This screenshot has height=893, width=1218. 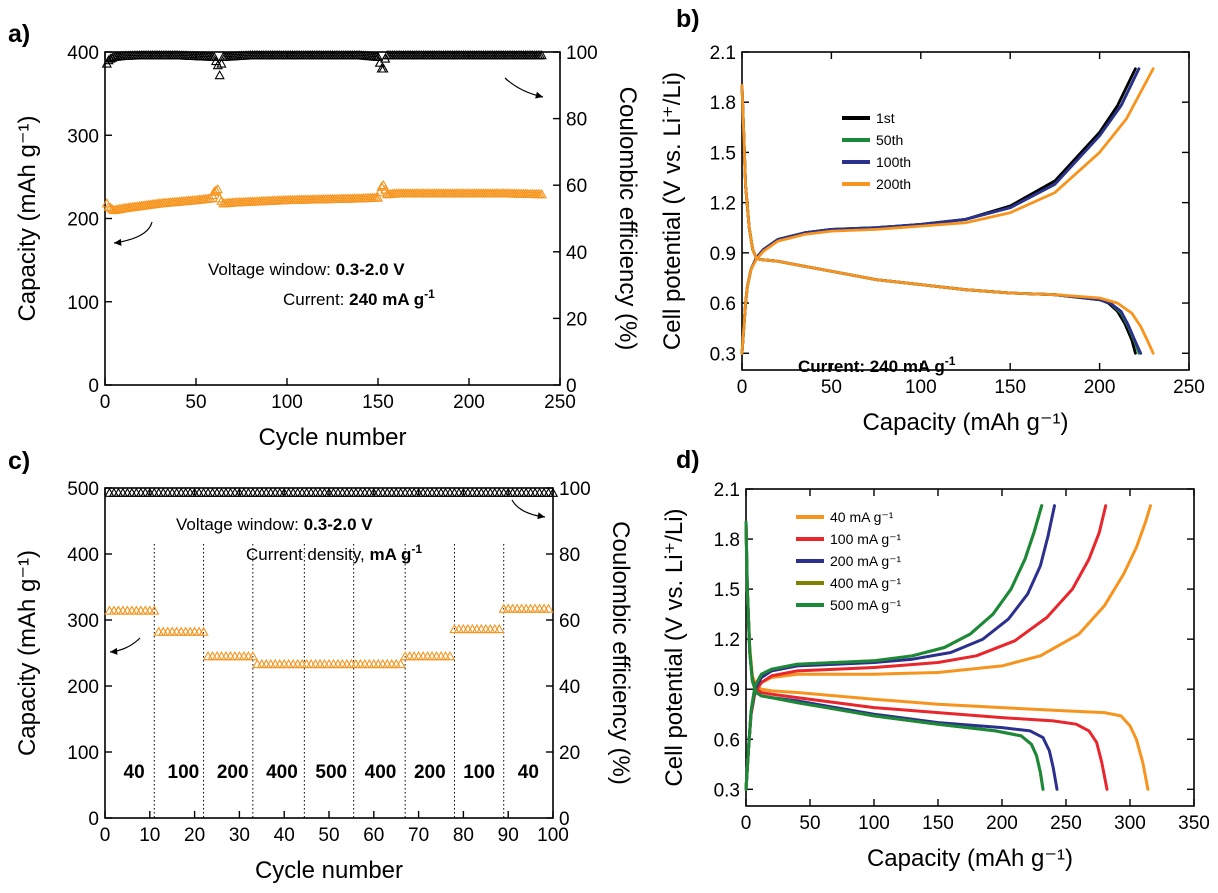 I want to click on current-annotation-text: Current:, so click(x=316, y=299).